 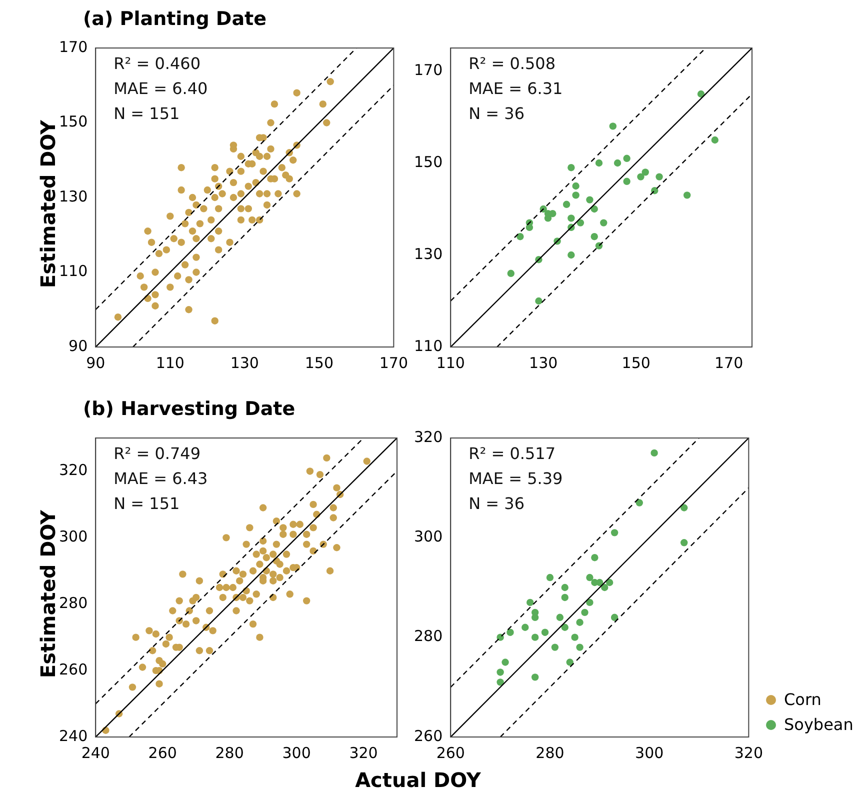 I want to click on annotation: R² = 0.508, so click(x=512, y=64).